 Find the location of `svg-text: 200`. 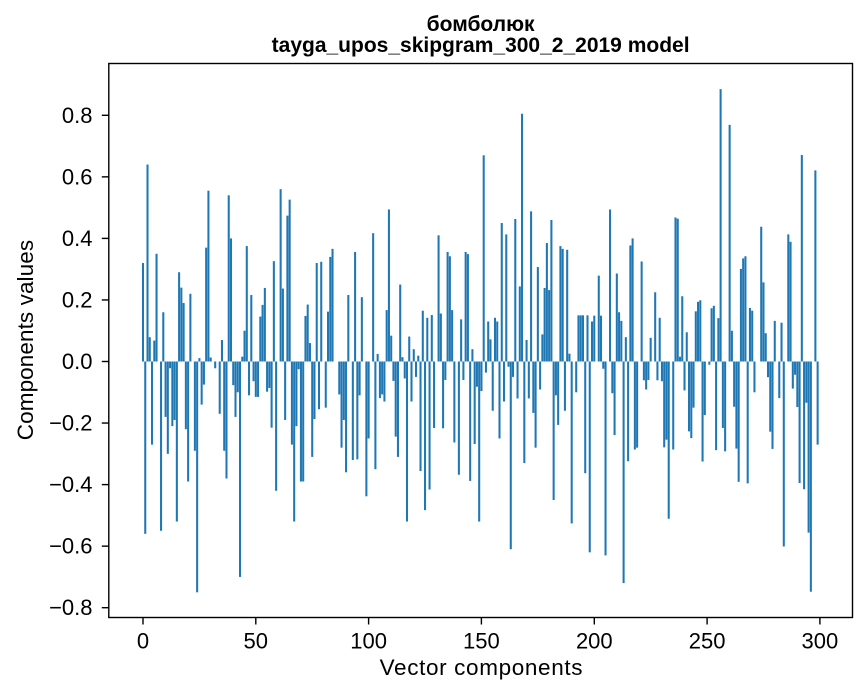

svg-text: 200 is located at coordinates (594, 641).